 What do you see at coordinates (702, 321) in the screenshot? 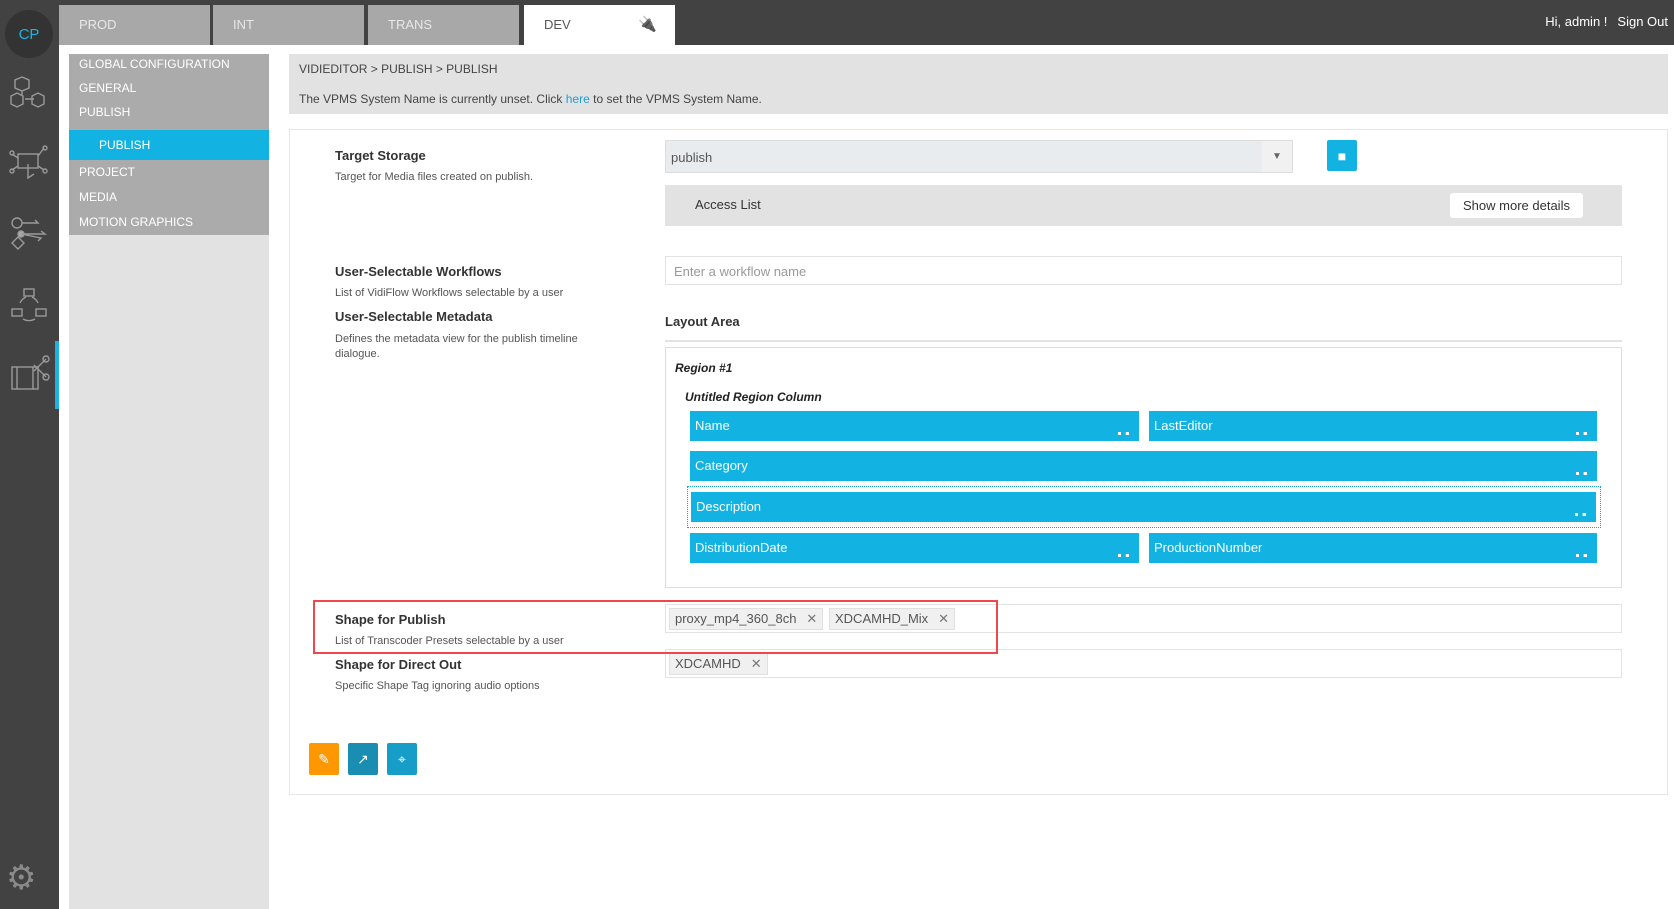
I see `layout-area-label: Layout Area` at bounding box center [702, 321].